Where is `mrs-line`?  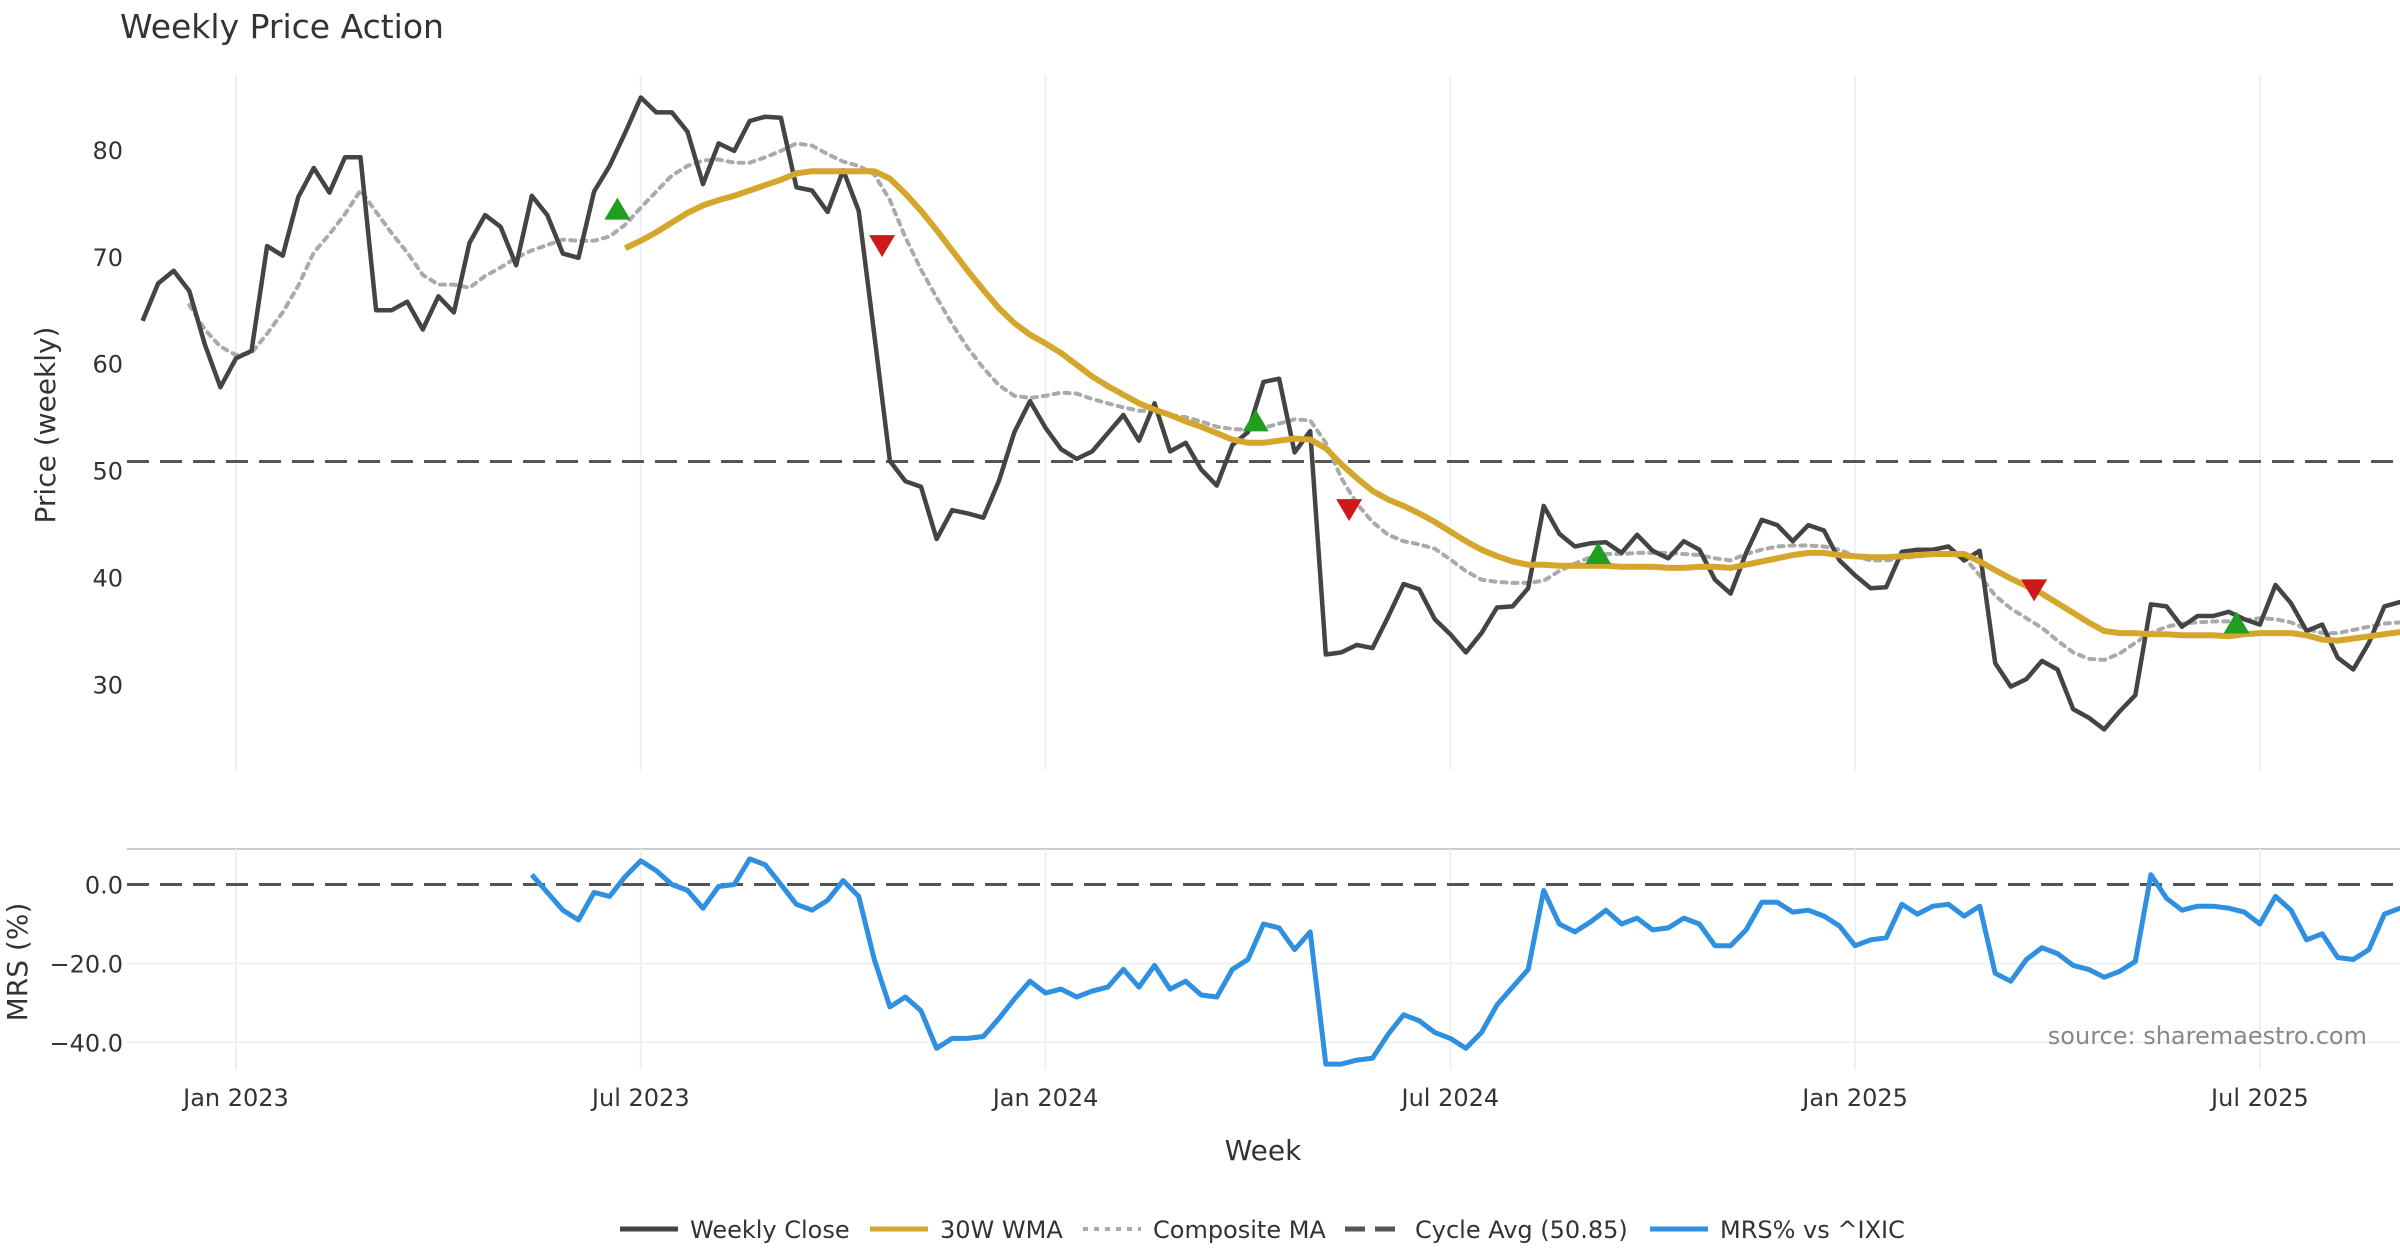 mrs-line is located at coordinates (1464, 961).